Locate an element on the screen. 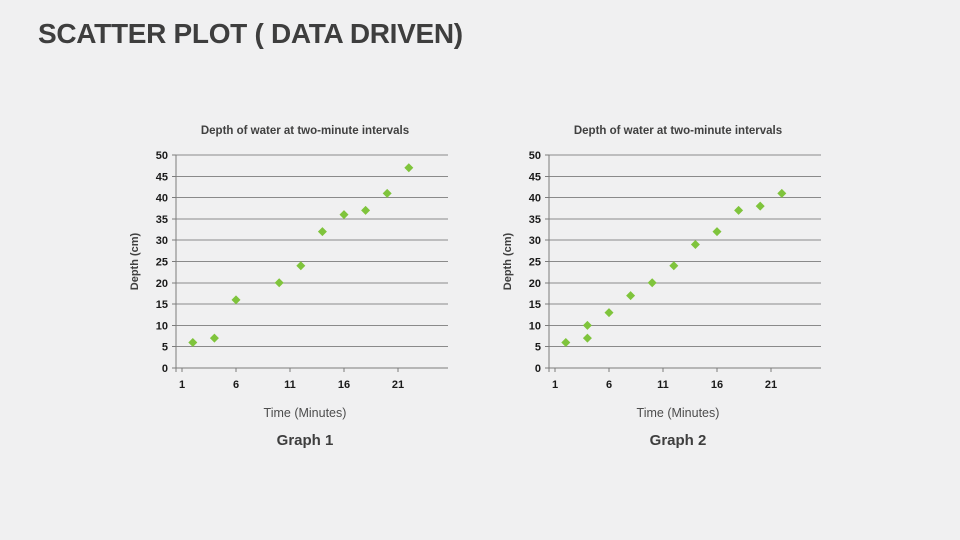 The image size is (960, 540). chart-caption: Graph 2 is located at coordinates (678, 440).